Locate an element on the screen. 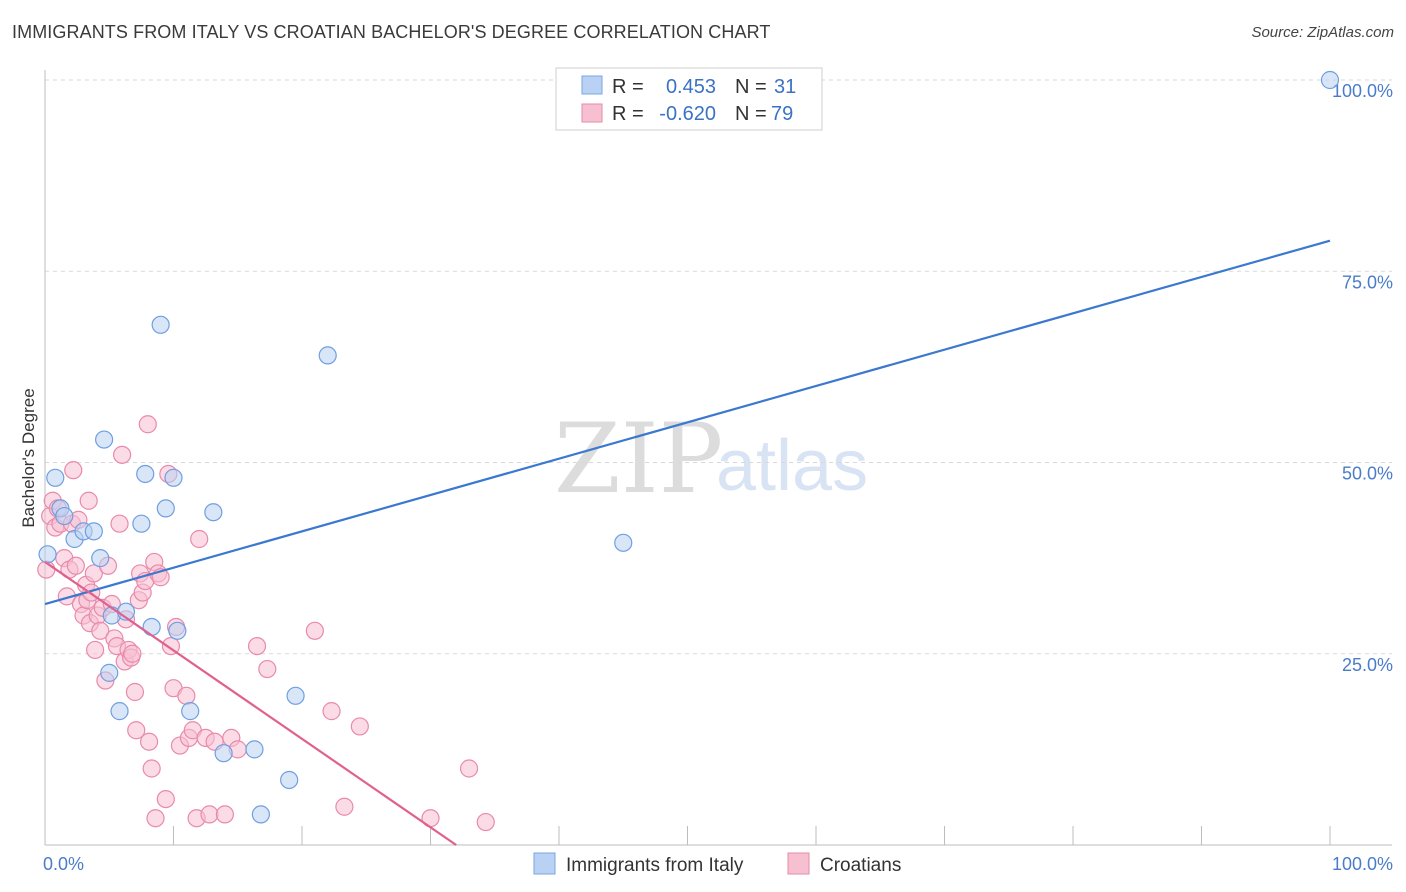 Image resolution: width=1406 pixels, height=892 pixels. legend-r-value-croatians: -0.620 is located at coordinates (687, 114).